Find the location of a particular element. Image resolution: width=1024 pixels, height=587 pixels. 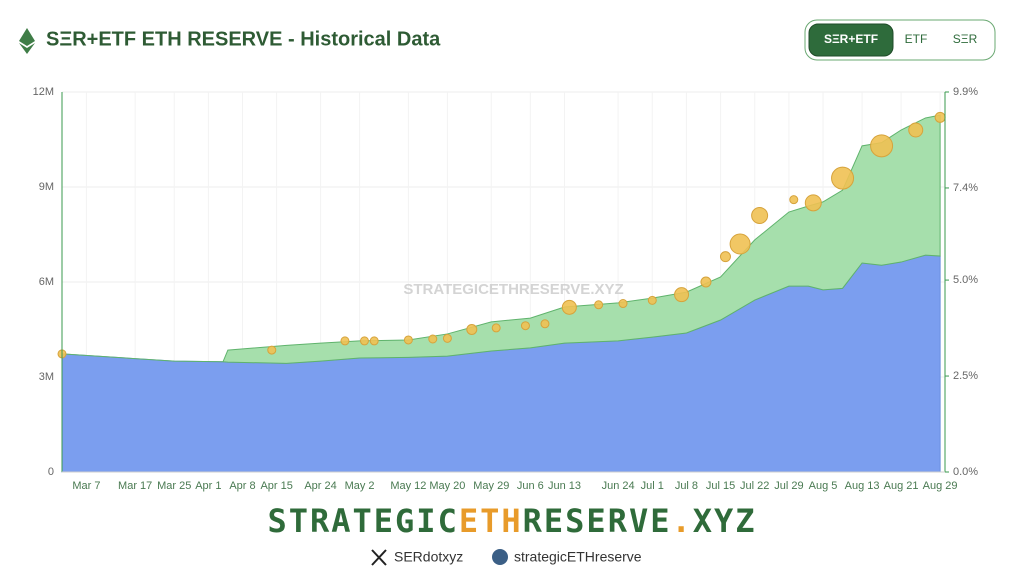

toggle-label: ETF is located at coordinates (916, 39).